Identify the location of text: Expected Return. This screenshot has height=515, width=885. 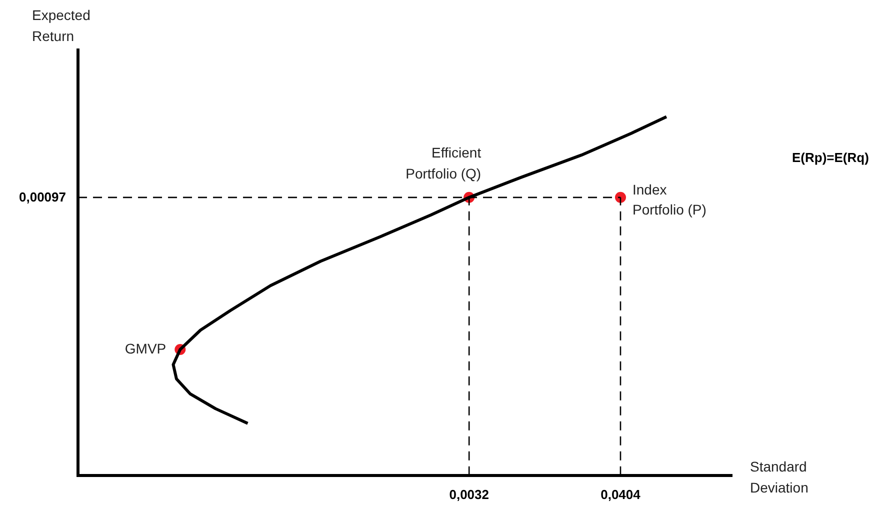
(61, 25).